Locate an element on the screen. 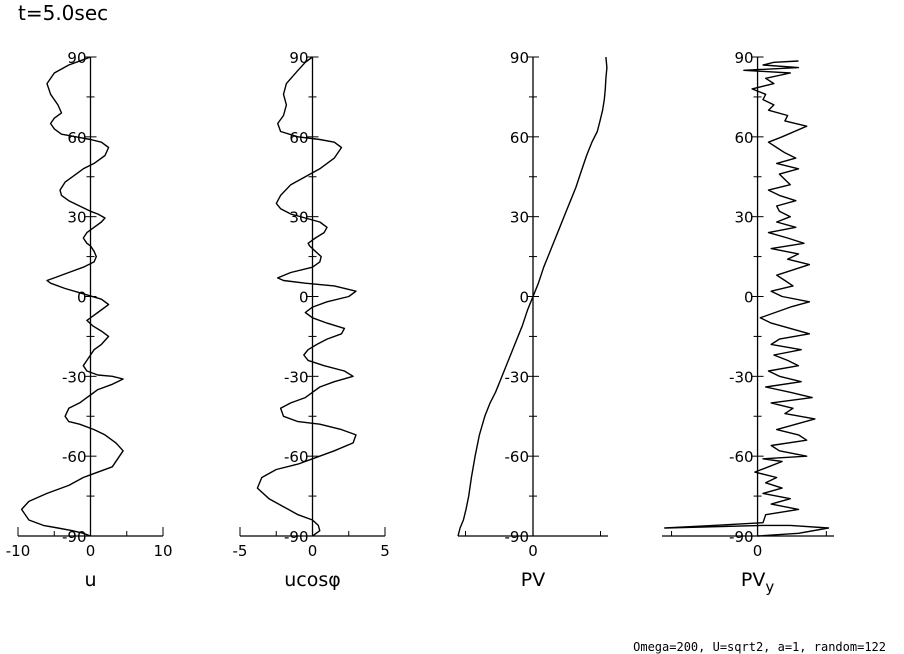  x-tick-label: 10 is located at coordinates (162, 551).